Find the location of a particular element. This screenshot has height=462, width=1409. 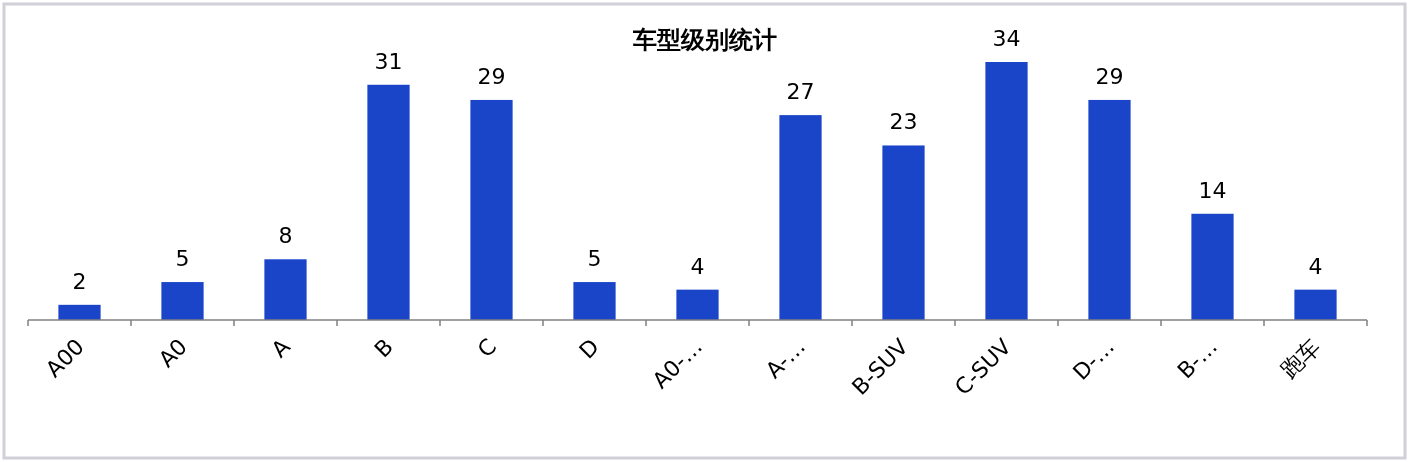

data-label: 8 is located at coordinates (285, 236).